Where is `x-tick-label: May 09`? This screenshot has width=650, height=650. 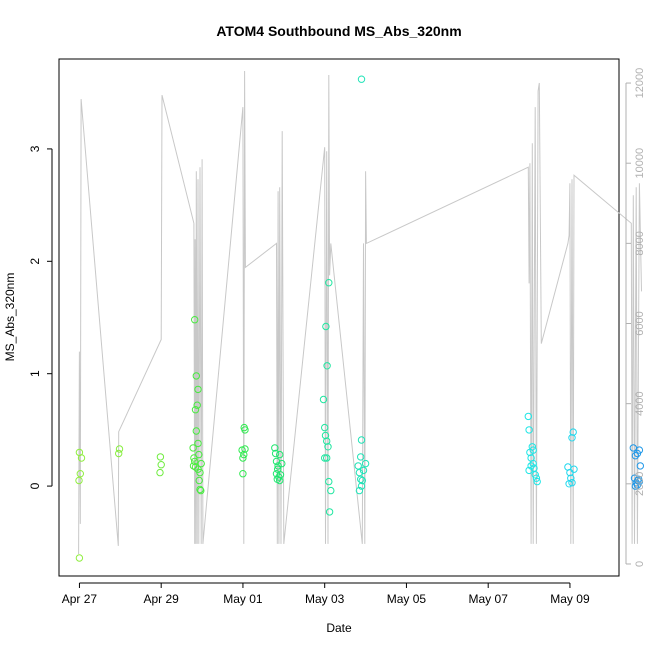
x-tick-label: May 09 is located at coordinates (570, 599).